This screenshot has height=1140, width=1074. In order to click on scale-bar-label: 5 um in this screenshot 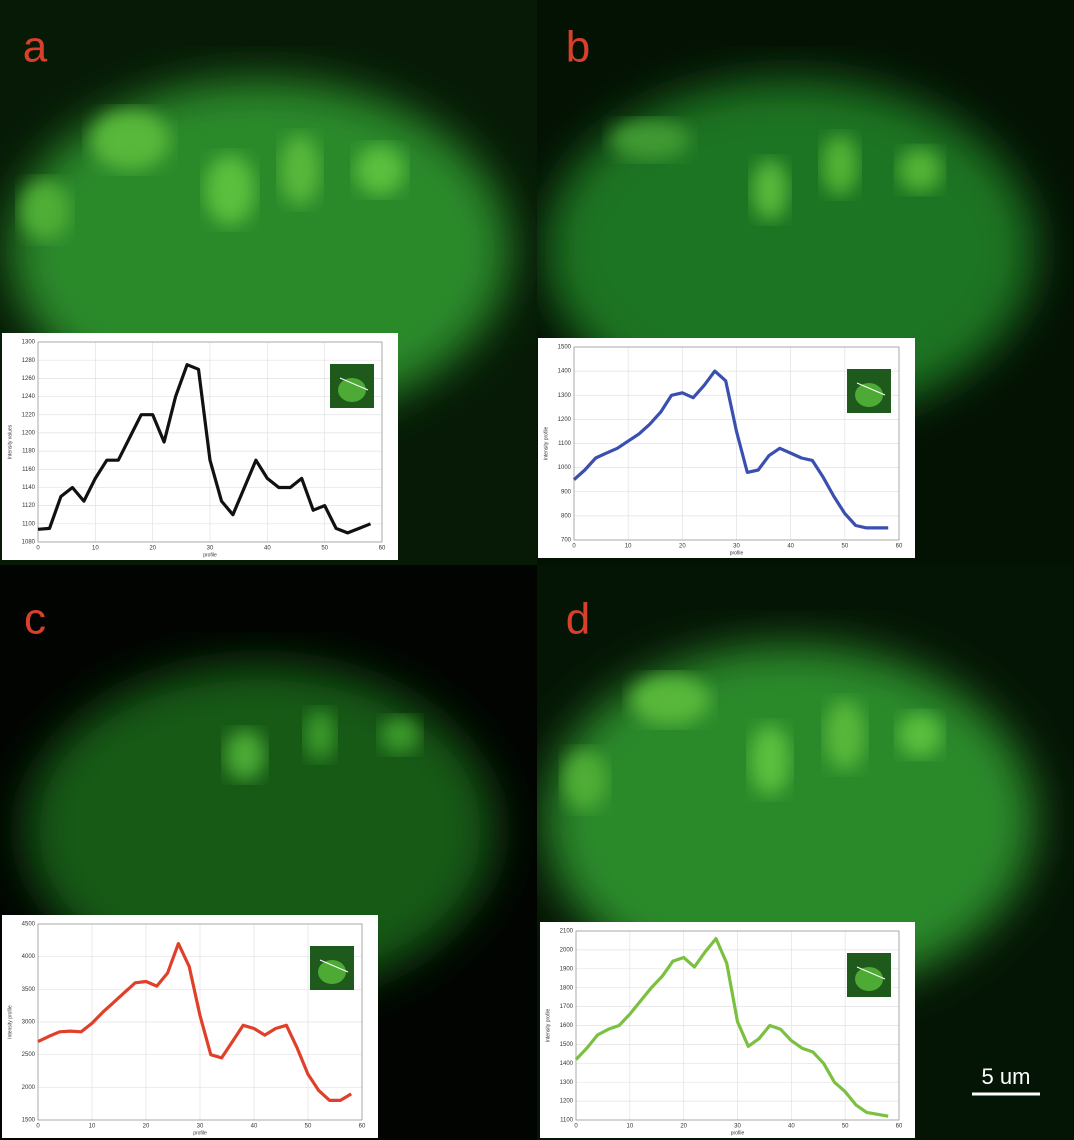, I will do `click(1006, 1076)`.